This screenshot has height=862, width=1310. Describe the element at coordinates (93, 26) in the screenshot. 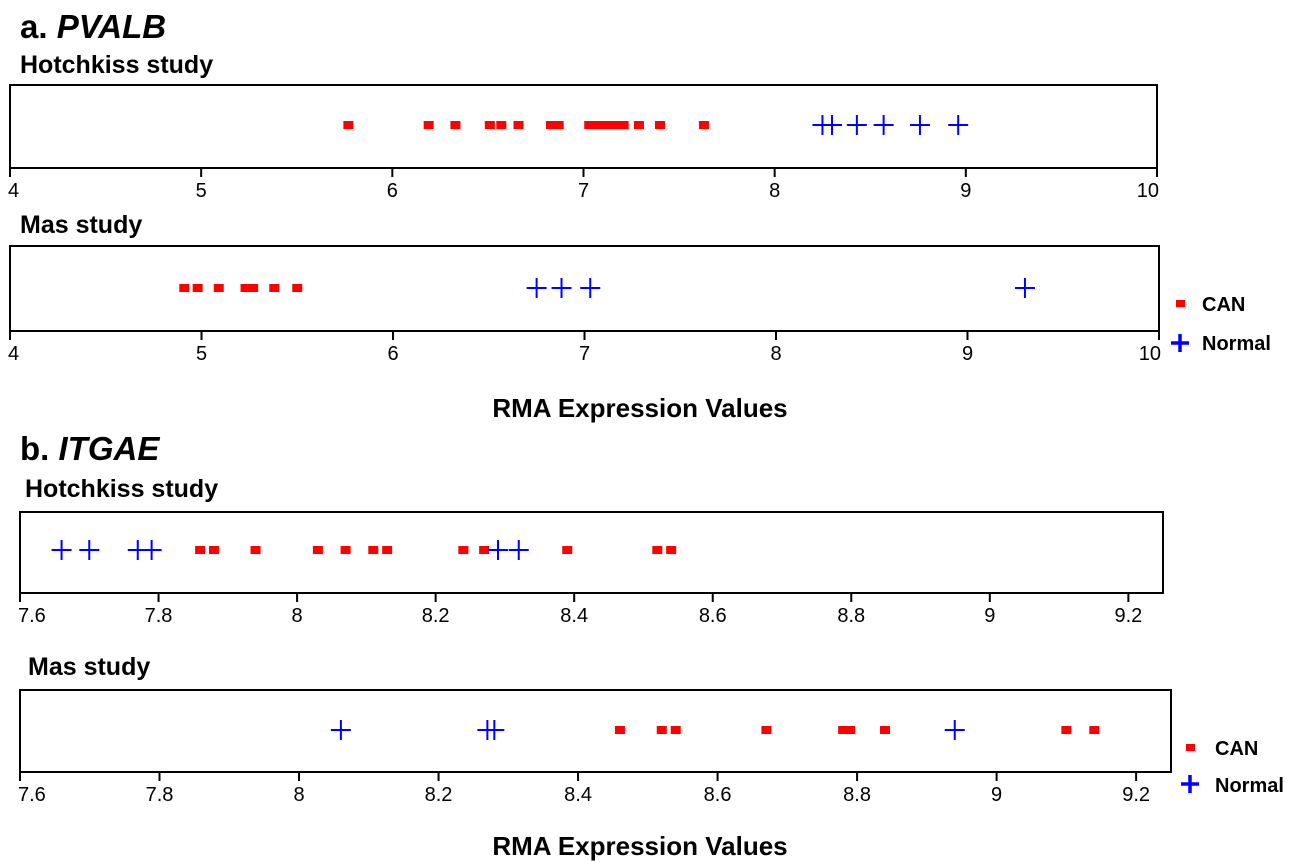

I see `section-a-title: a. PVALB` at that location.